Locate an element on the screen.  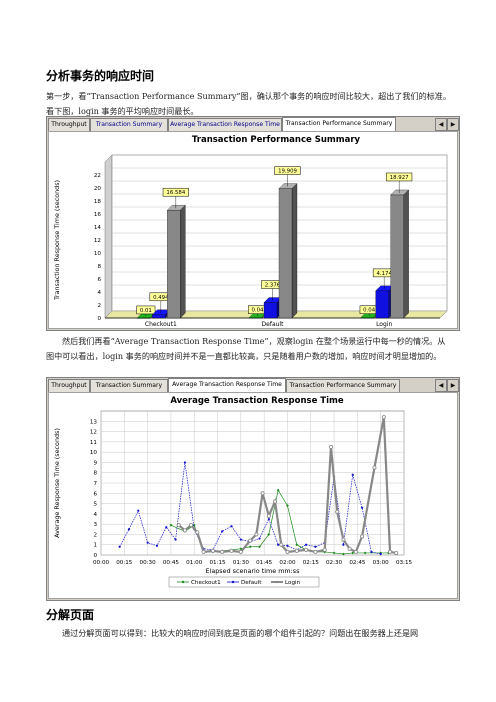
data-label: 0.04 is located at coordinates (369, 311).